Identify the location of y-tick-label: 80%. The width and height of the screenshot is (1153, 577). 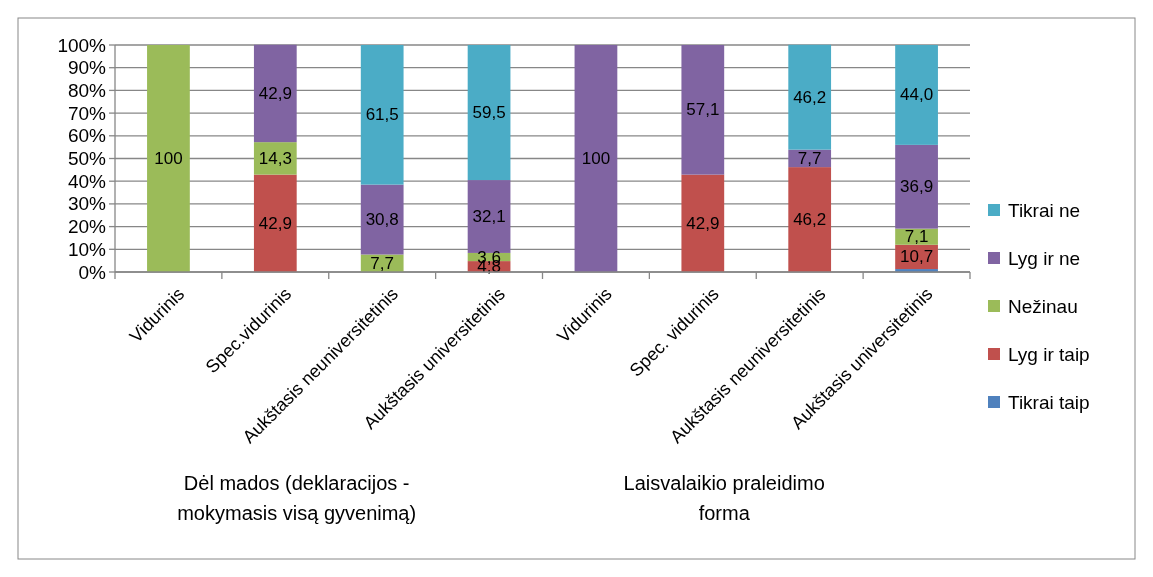
(87, 90).